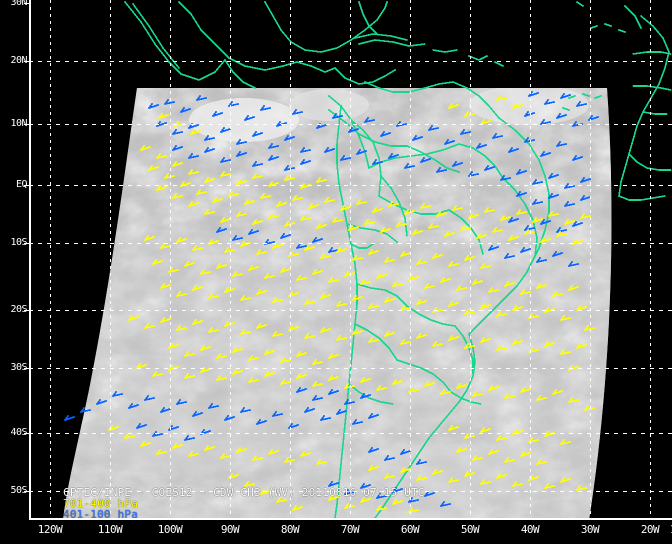 The width and height of the screenshot is (672, 544). What do you see at coordinates (18, 242) in the screenshot?
I see `ytick-label-10s: 10S` at bounding box center [18, 242].